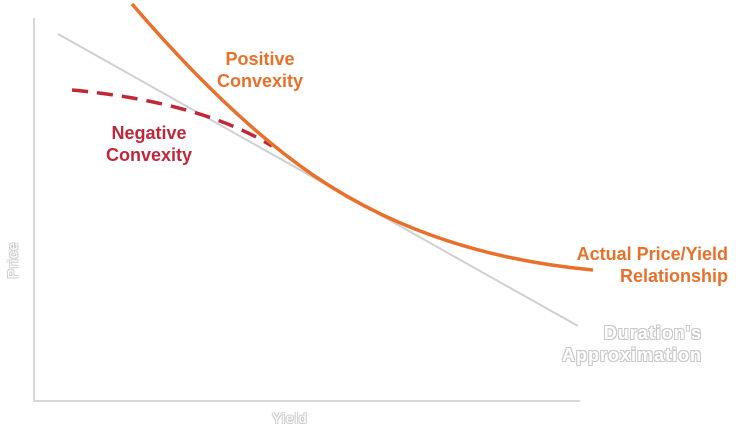  Describe the element at coordinates (673, 276) in the screenshot. I see `actual-relationship-line2: Relationship` at that location.